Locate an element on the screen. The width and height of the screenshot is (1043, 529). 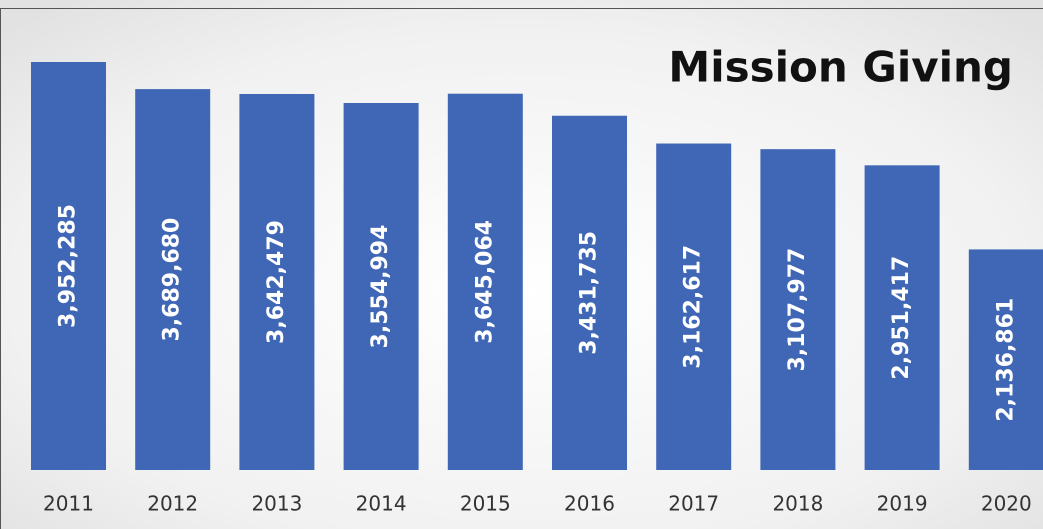
value-label: 3,642,479 is located at coordinates (276, 282).